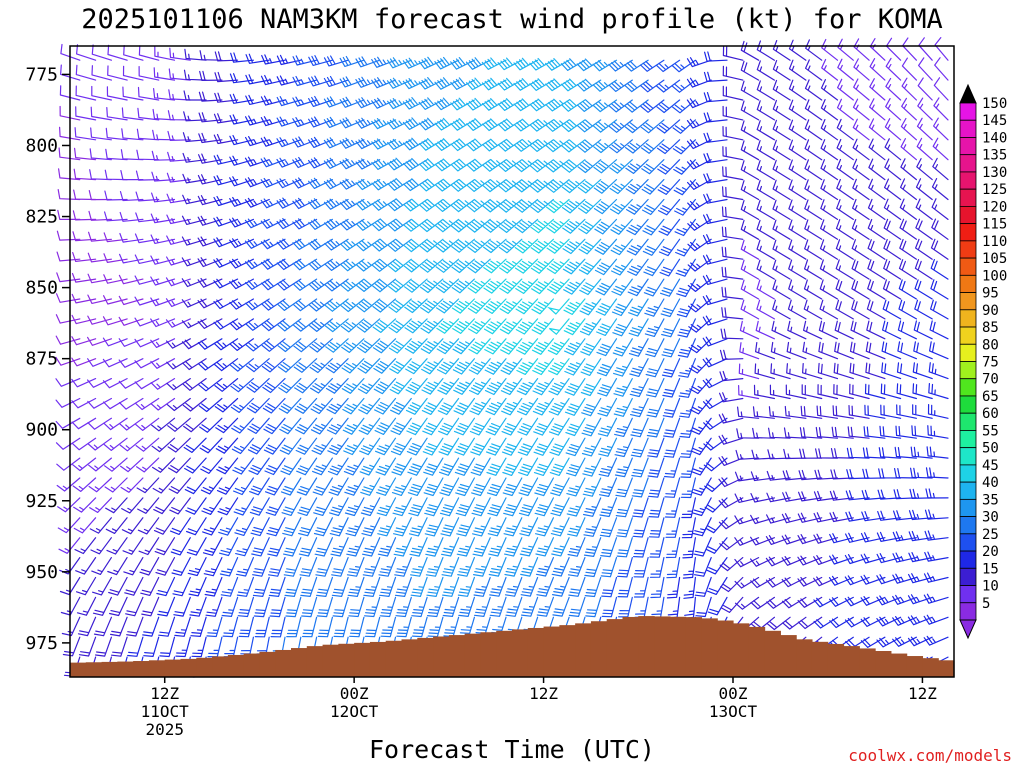  I want to click on colorbar-label: 75, so click(990, 363).